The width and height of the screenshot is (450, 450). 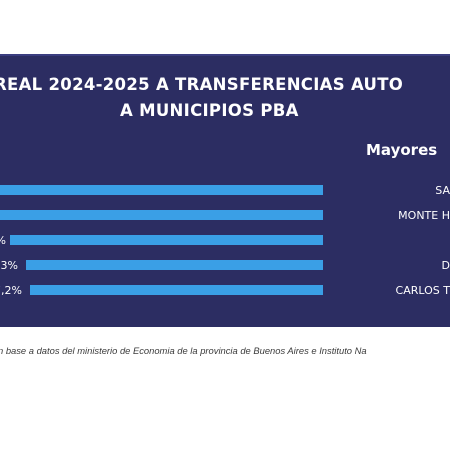 What do you see at coordinates (3, 240) in the screenshot?
I see `bar-data-label-2: %` at bounding box center [3, 240].